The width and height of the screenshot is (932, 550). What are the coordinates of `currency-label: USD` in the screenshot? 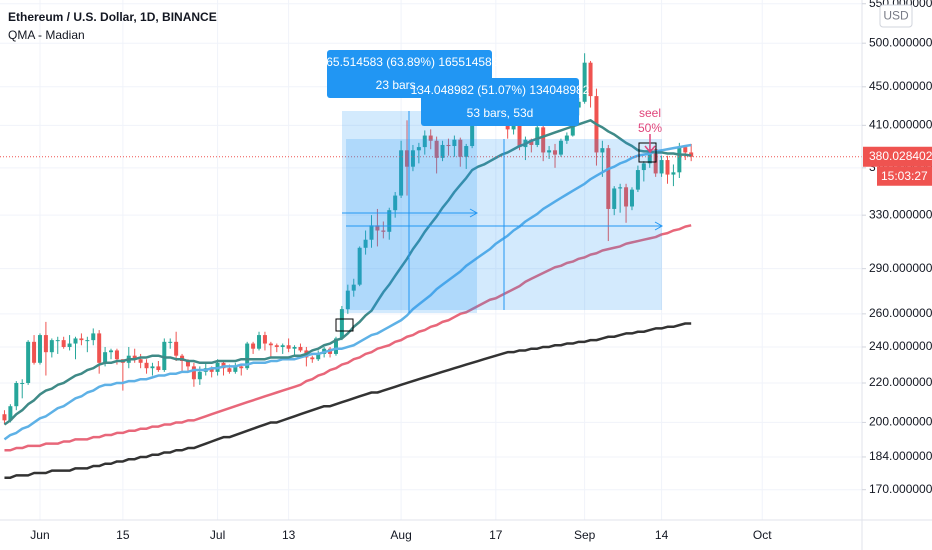 It's located at (896, 16).